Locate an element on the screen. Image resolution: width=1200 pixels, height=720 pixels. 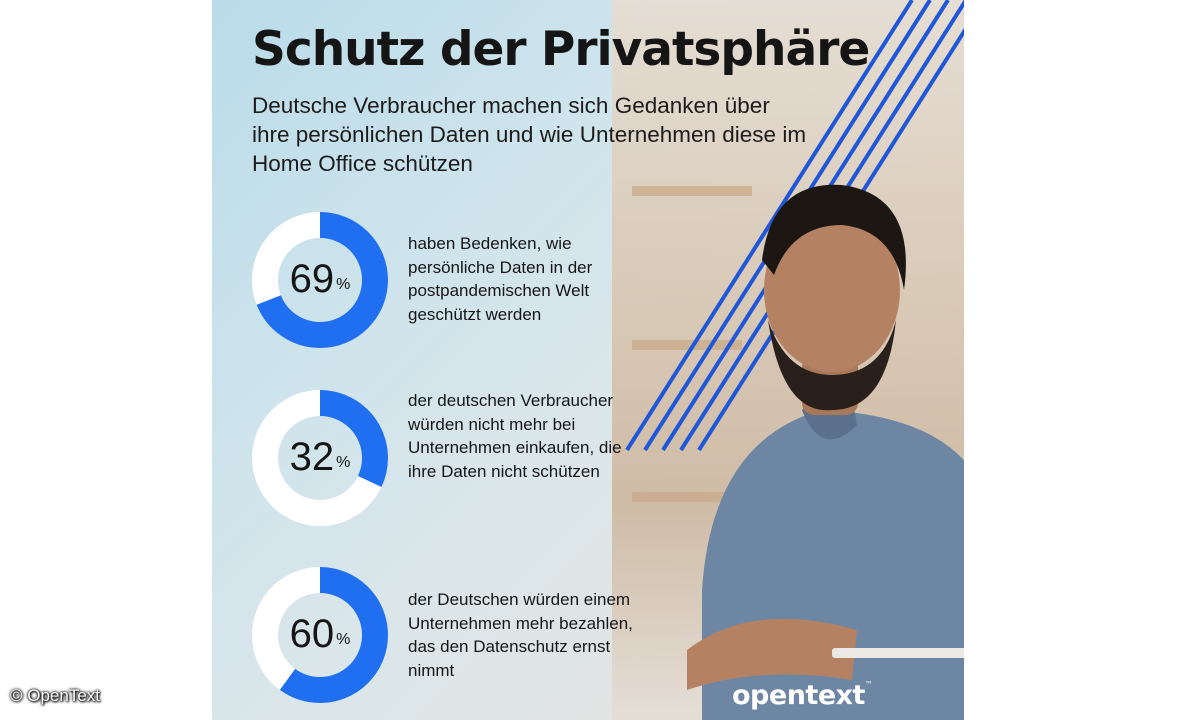
stat-number: 60 is located at coordinates (312, 634).